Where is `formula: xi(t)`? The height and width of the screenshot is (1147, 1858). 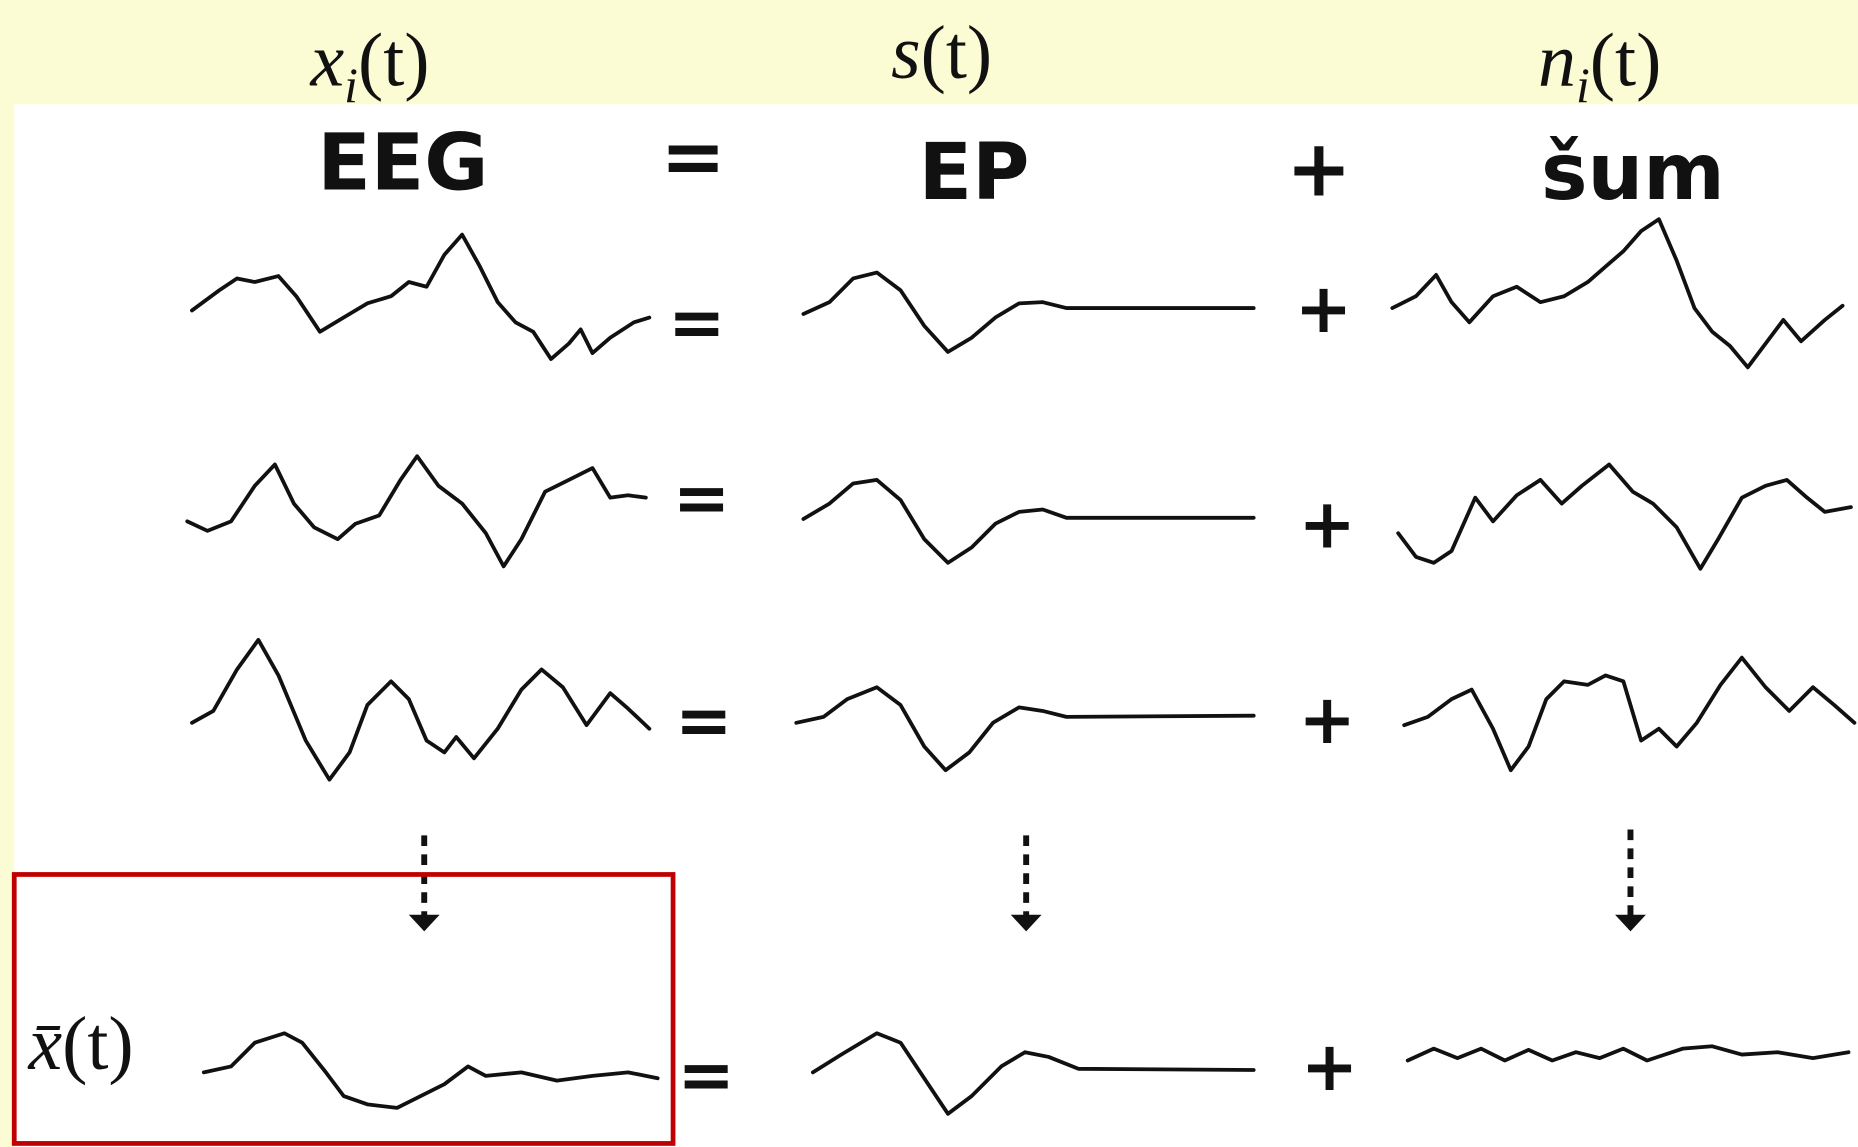 formula: xi(t) is located at coordinates (369, 65).